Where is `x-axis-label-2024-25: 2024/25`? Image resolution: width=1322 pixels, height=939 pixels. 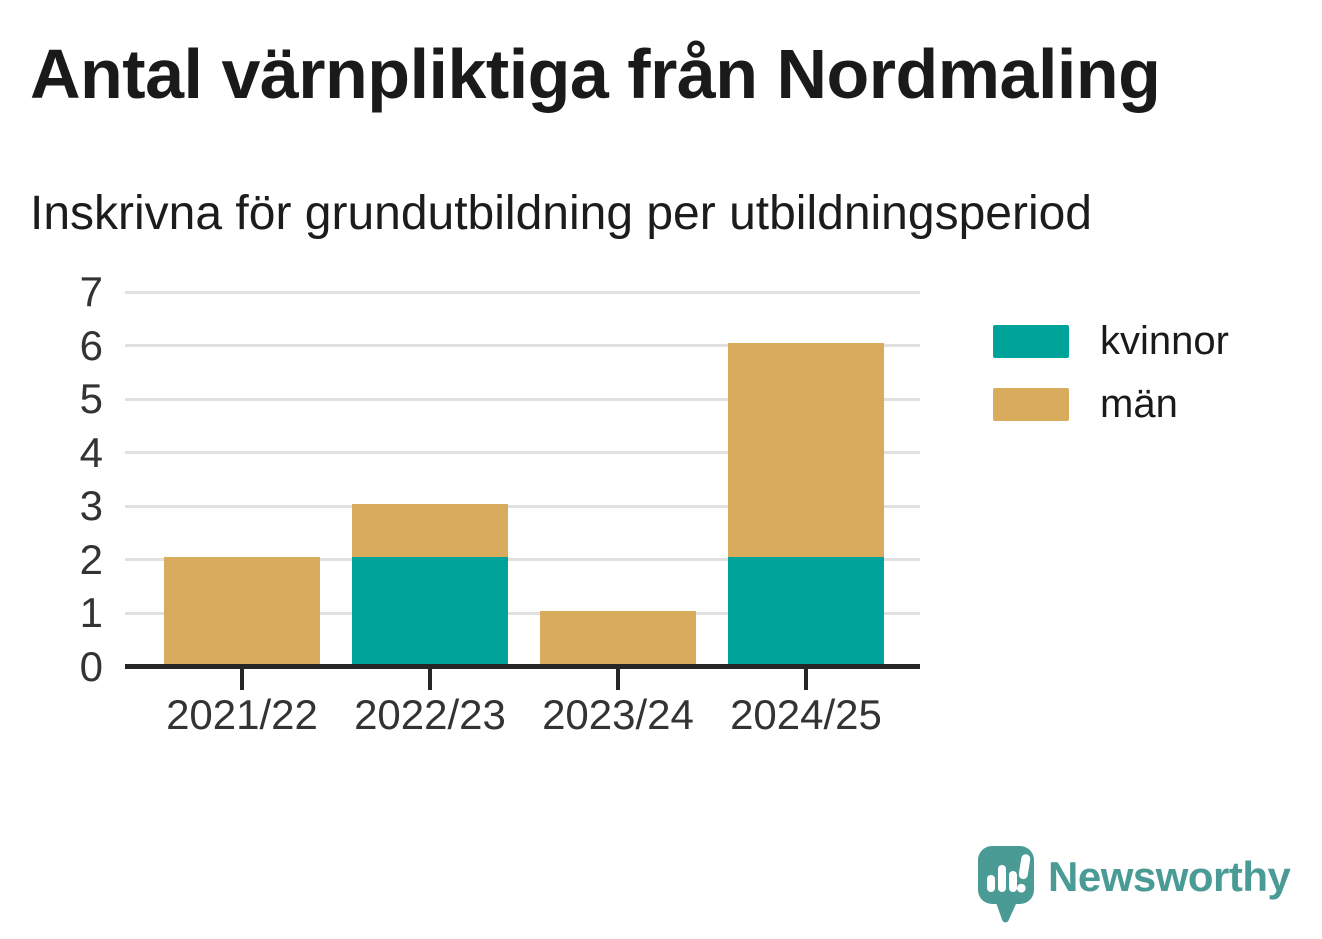
x-axis-label-2024-25: 2024/25 is located at coordinates (806, 714).